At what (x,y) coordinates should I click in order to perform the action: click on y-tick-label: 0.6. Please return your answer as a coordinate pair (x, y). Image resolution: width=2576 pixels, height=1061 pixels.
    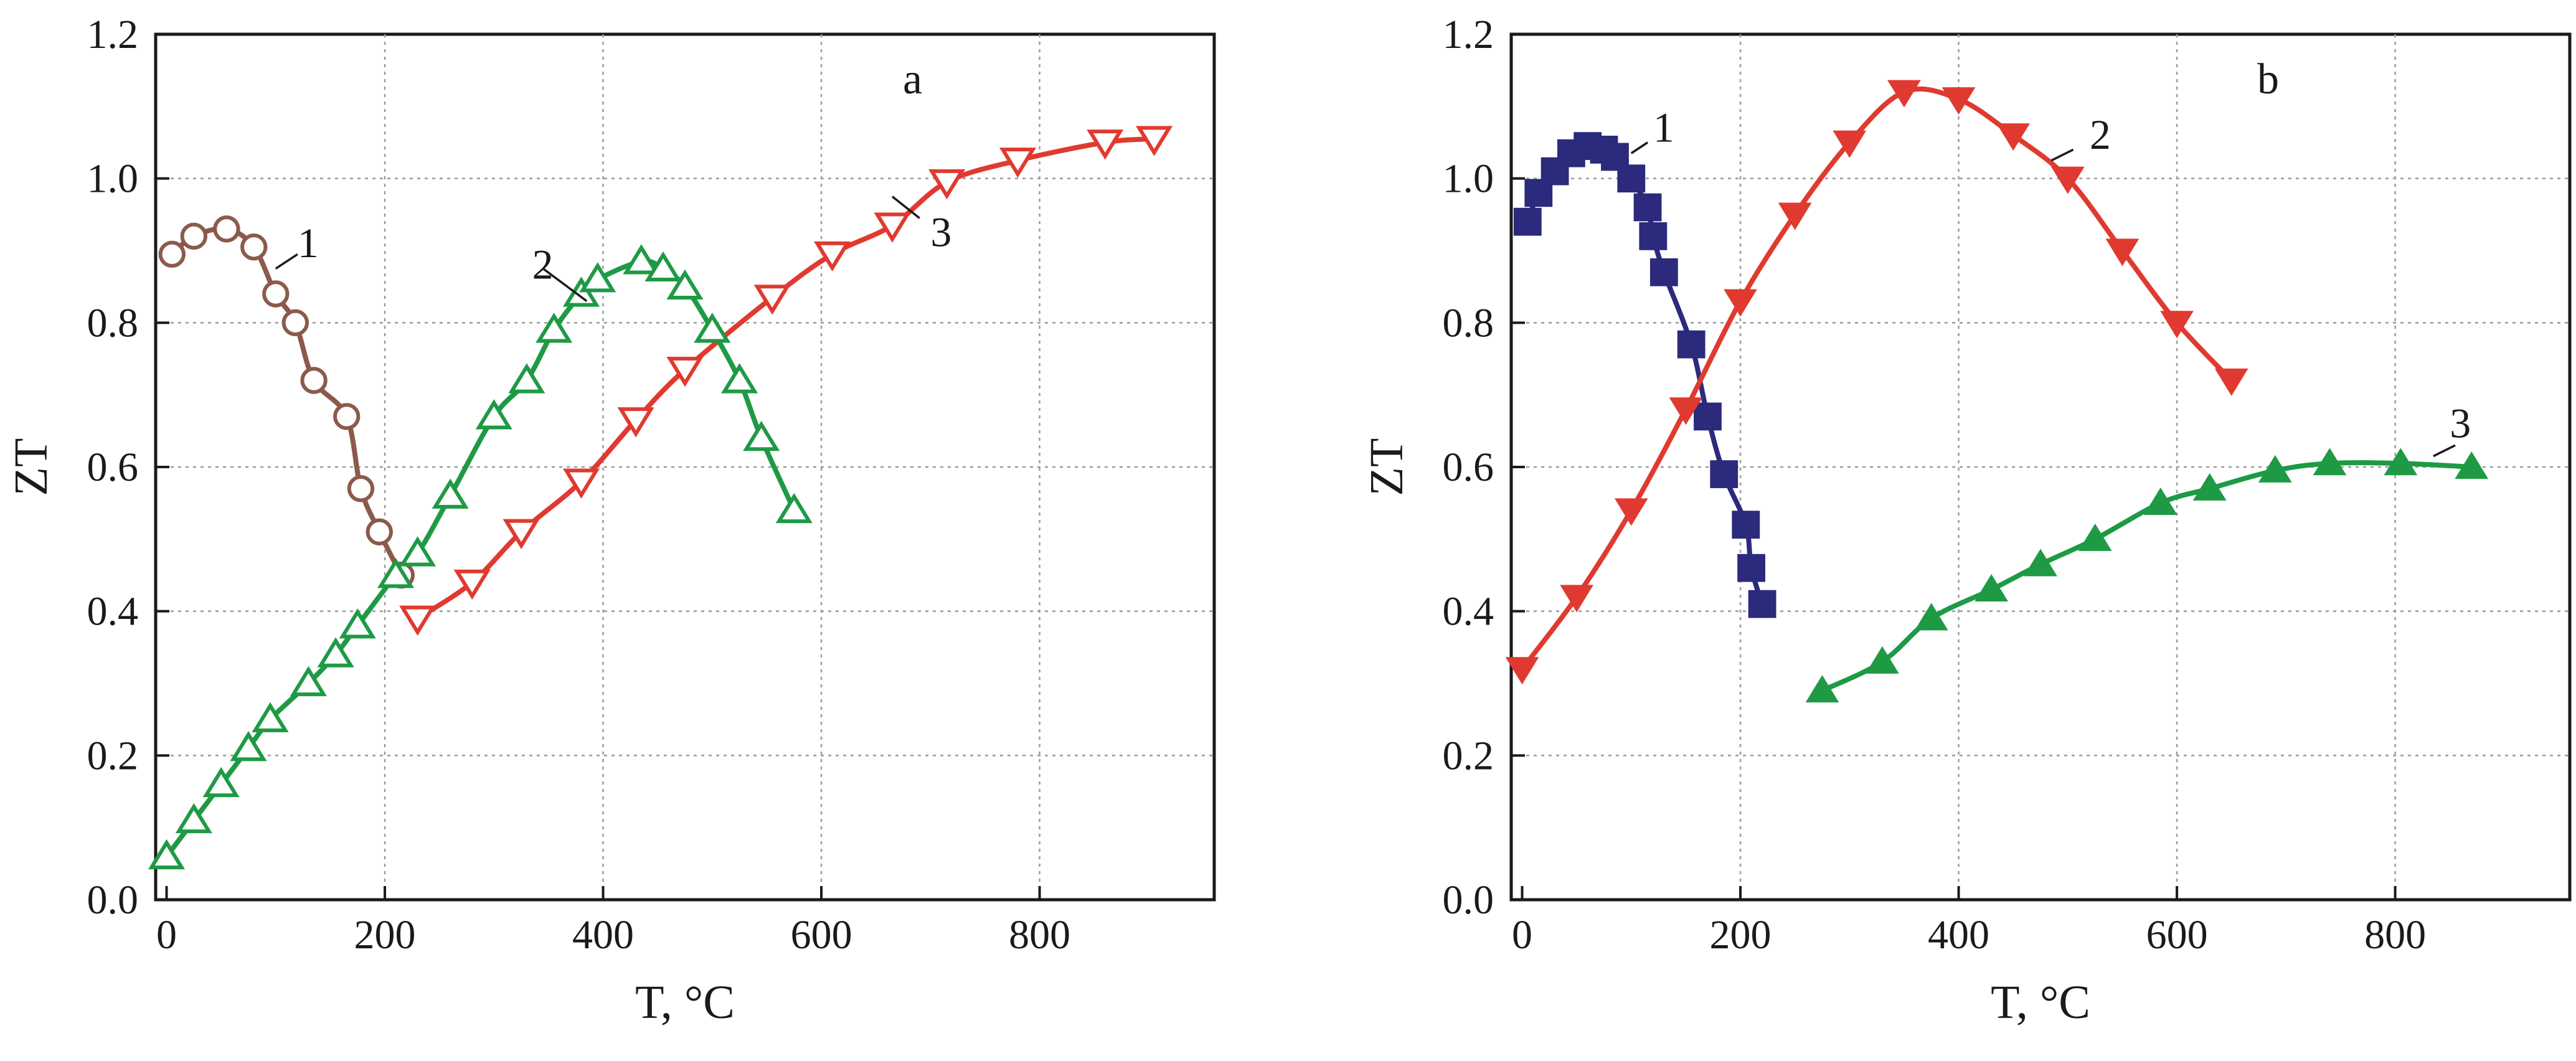
    Looking at the image, I should click on (113, 467).